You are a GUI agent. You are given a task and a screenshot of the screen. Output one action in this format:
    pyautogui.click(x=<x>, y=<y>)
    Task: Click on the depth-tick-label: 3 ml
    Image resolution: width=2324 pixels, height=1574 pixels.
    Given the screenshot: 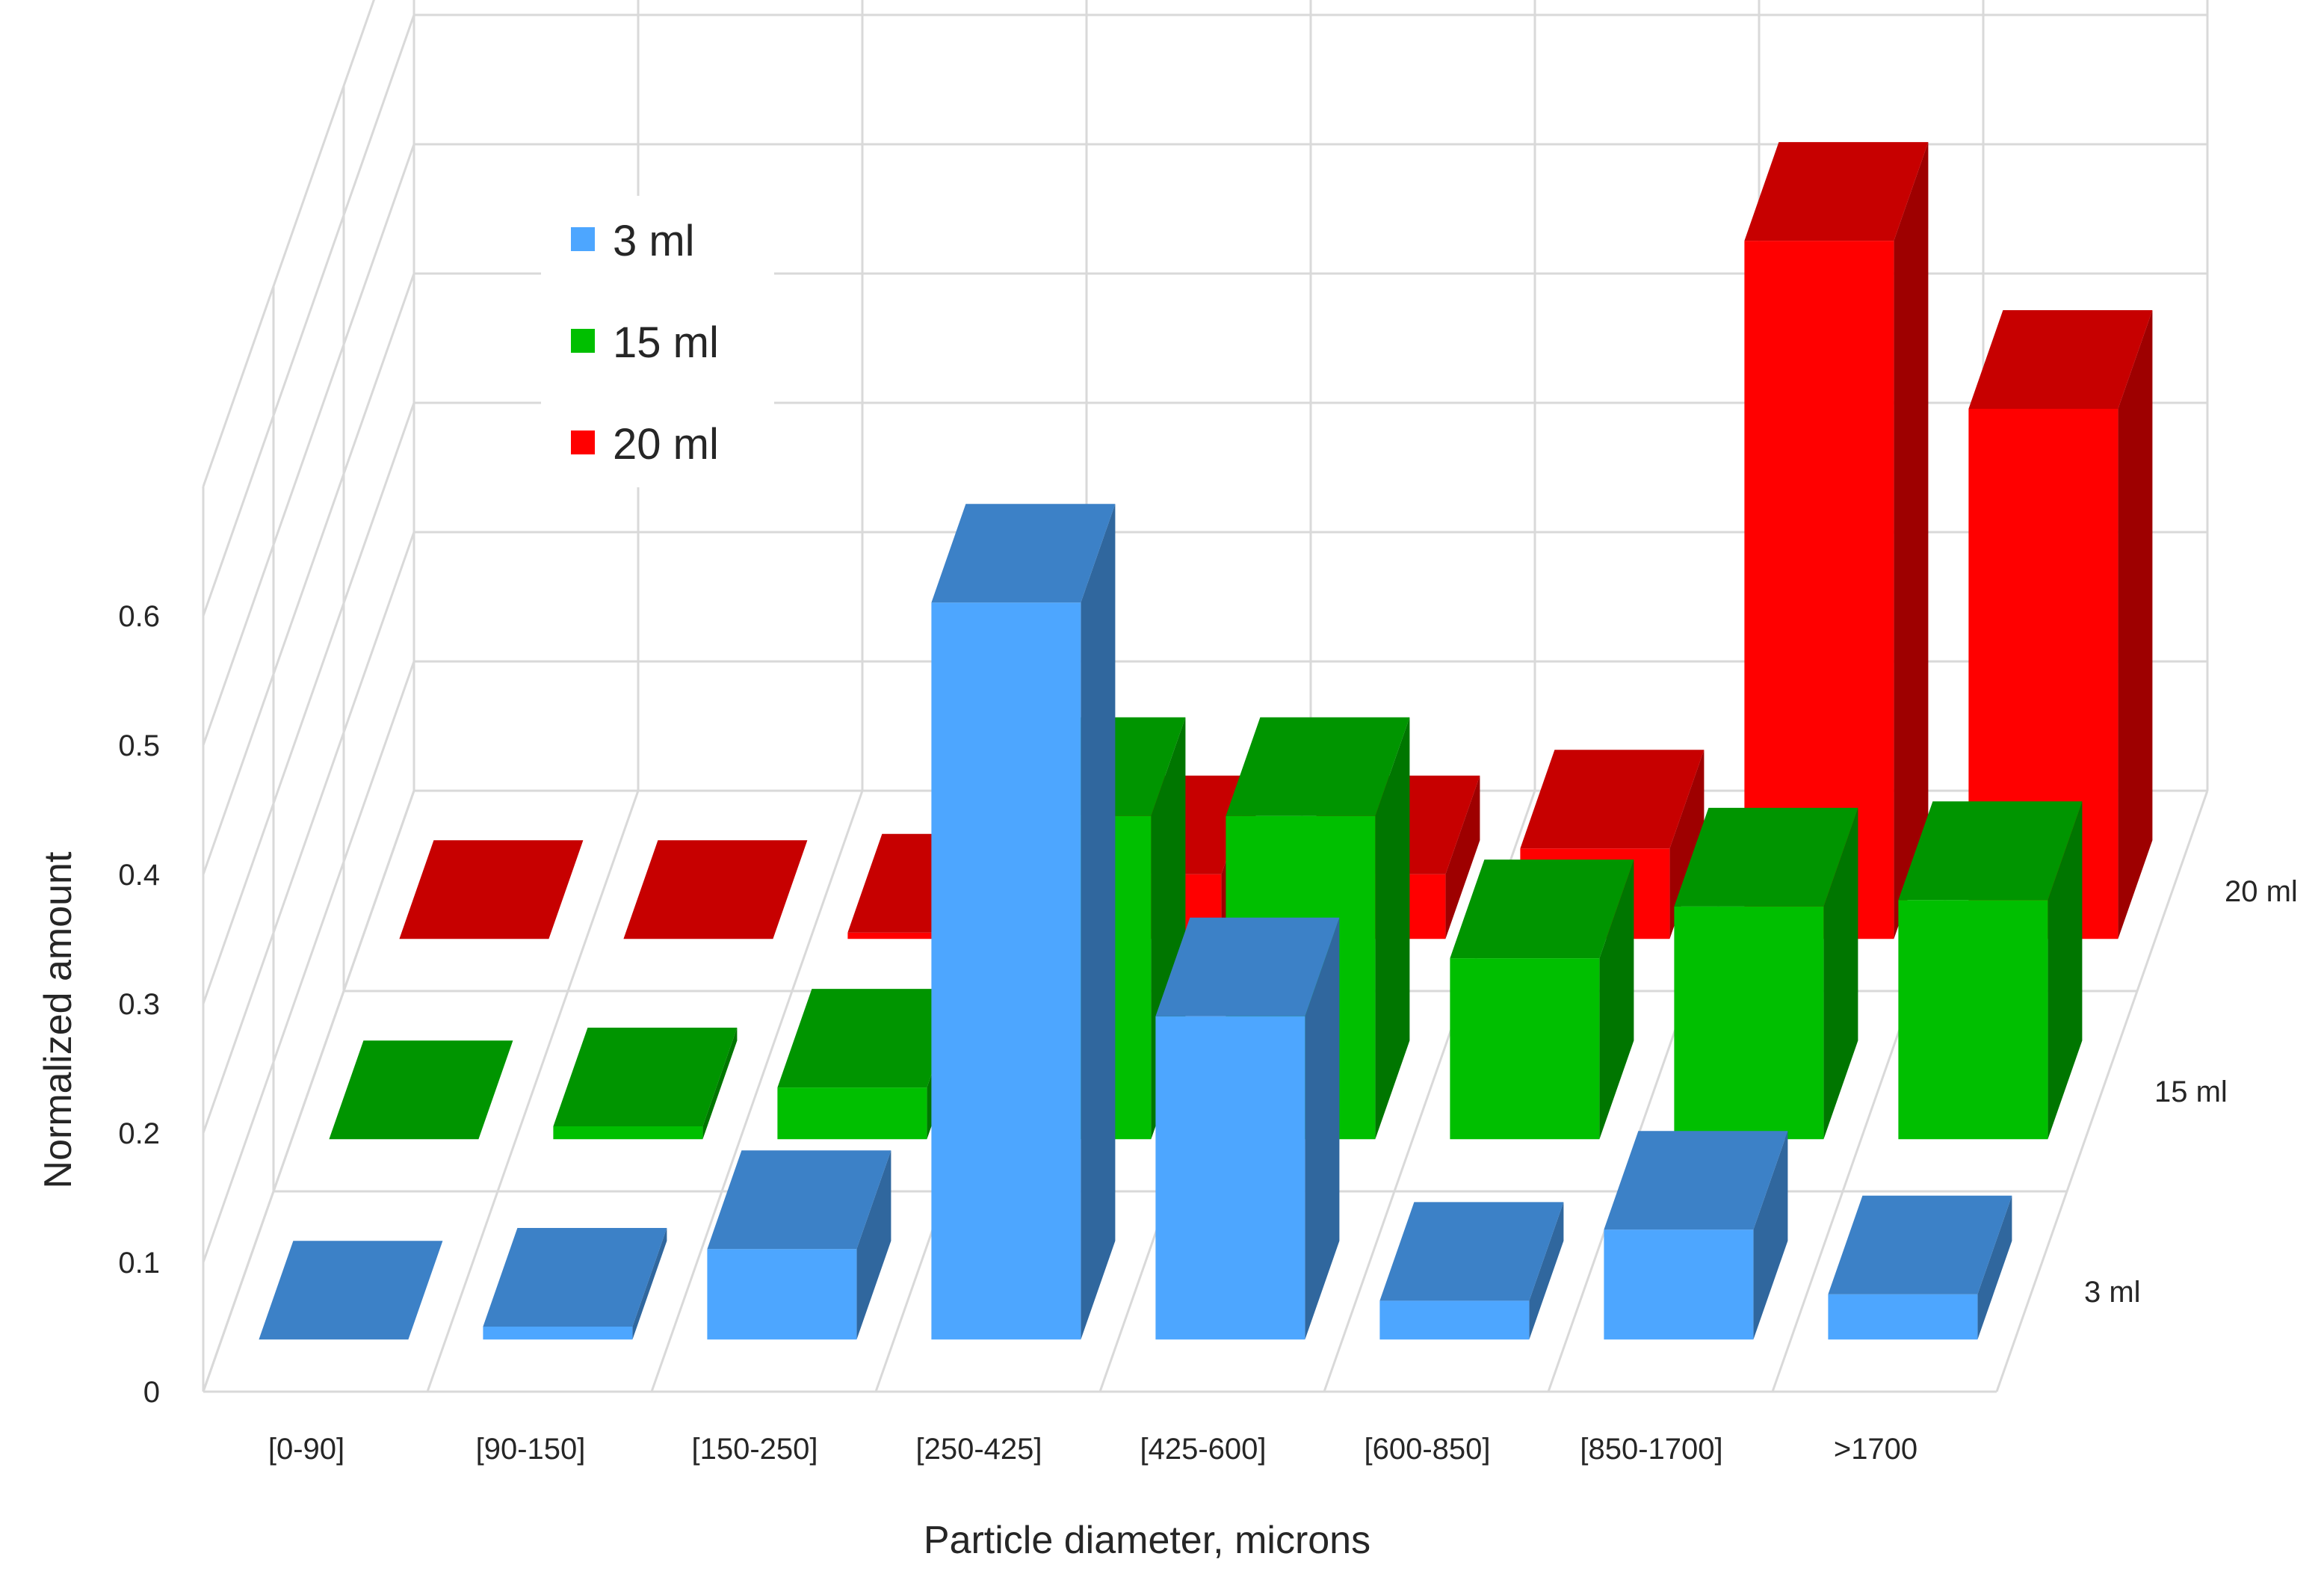 What is the action you would take?
    pyautogui.click(x=2112, y=1292)
    